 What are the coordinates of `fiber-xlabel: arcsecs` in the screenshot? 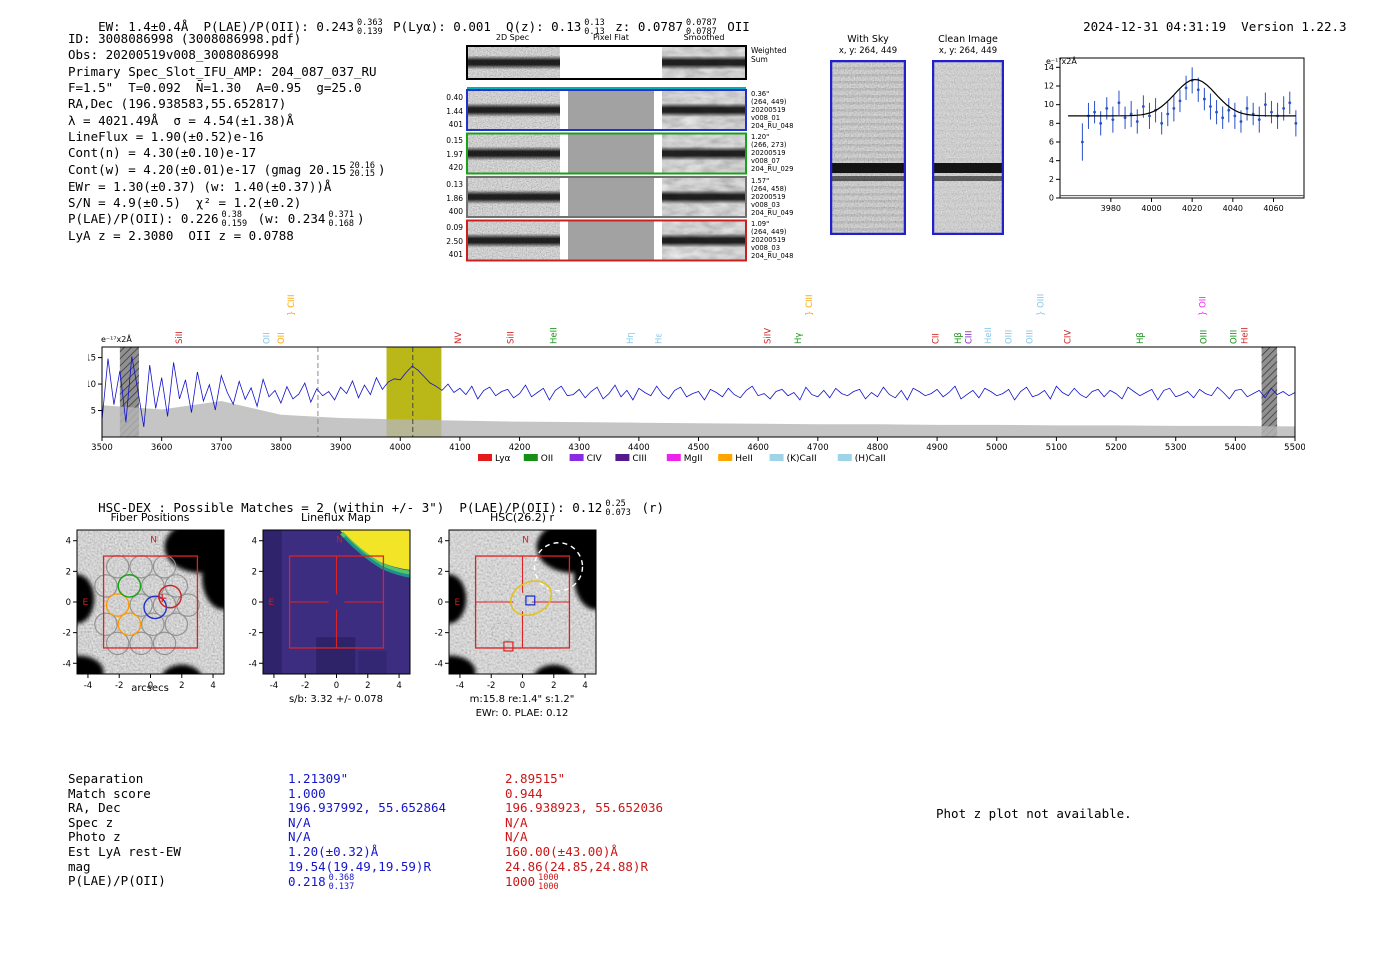 It's located at (150, 688).